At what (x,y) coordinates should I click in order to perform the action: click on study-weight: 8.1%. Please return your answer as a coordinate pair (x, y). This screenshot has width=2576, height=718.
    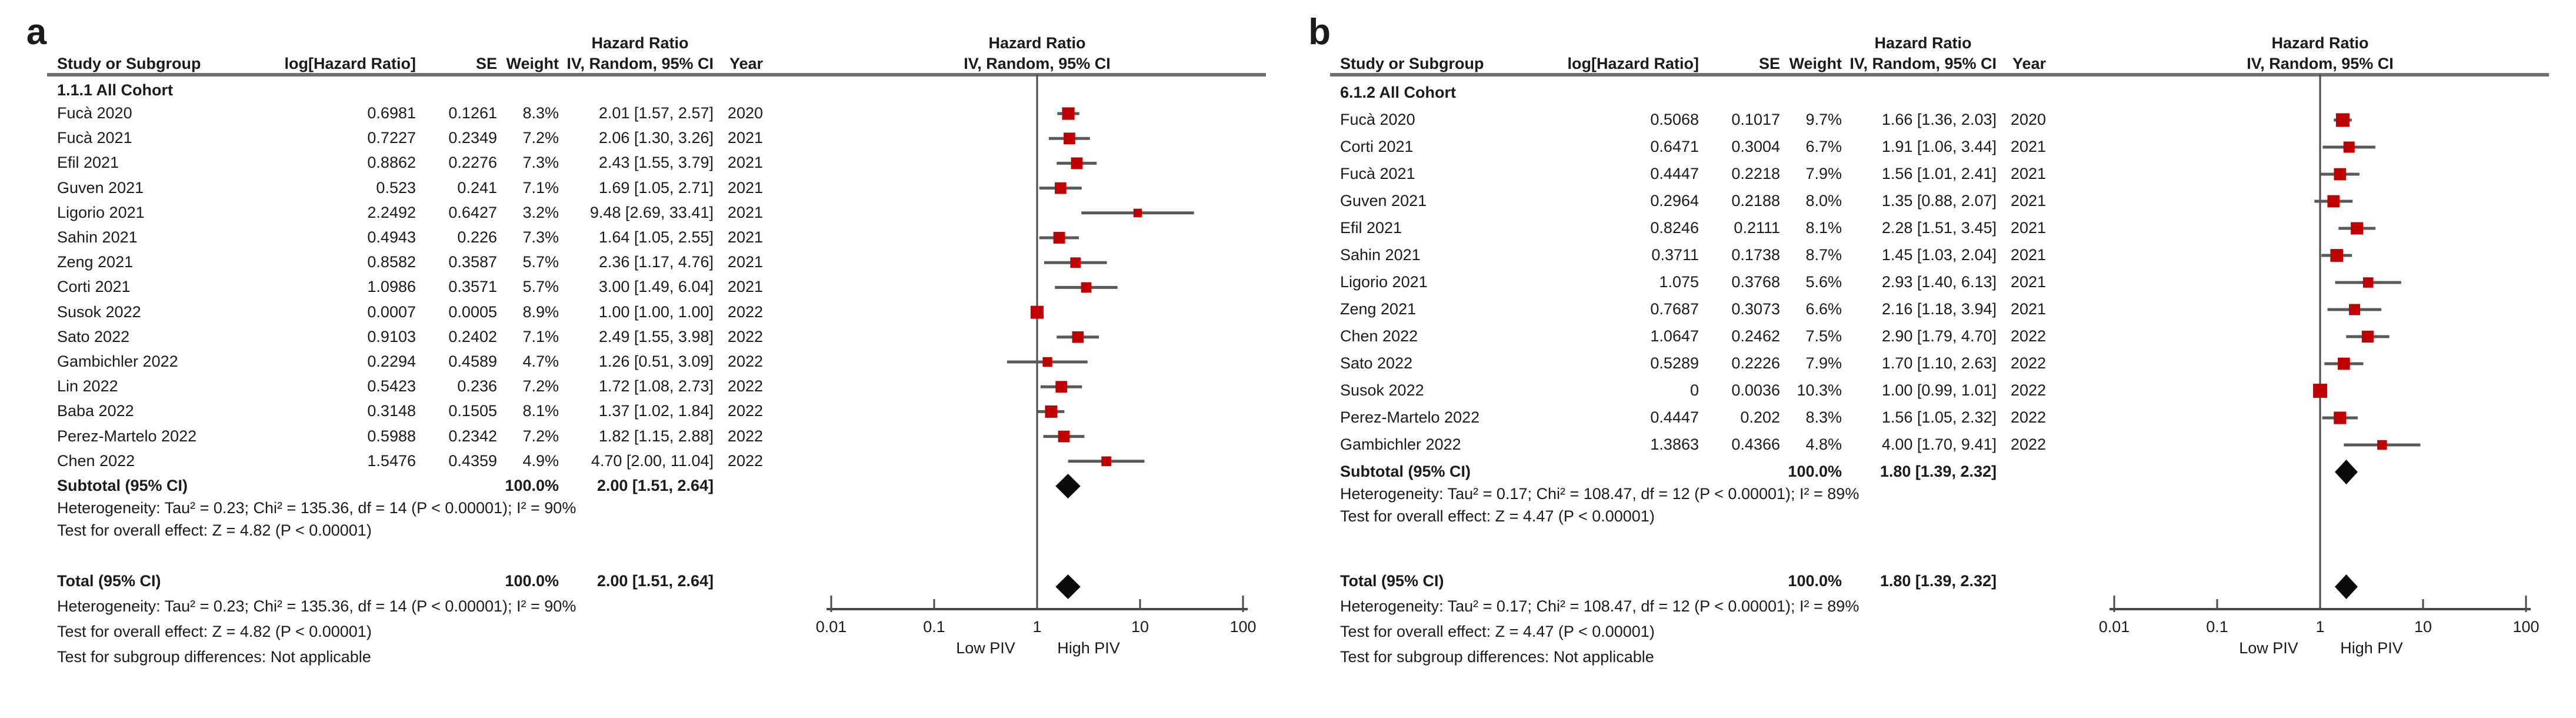
    Looking at the image, I should click on (541, 411).